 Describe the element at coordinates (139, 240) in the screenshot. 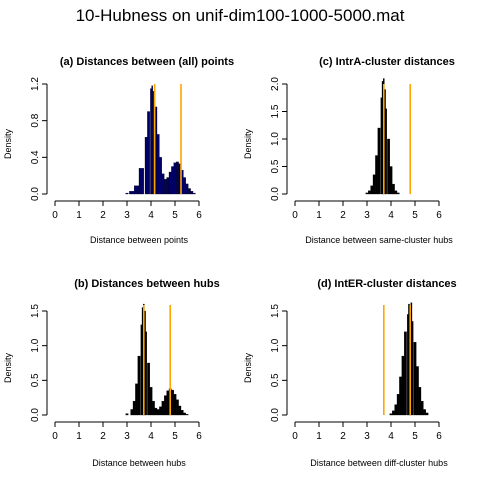

I see `x-axis-label: Distance between points` at that location.